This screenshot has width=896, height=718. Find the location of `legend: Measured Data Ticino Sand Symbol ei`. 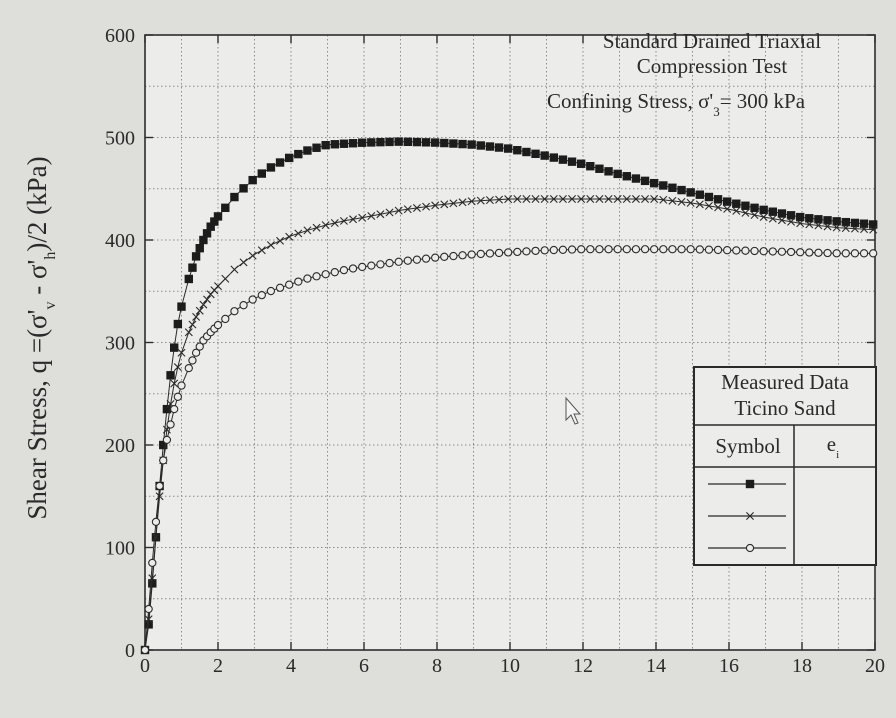

legend: Measured Data Ticino Sand Symbol ei is located at coordinates (785, 466).